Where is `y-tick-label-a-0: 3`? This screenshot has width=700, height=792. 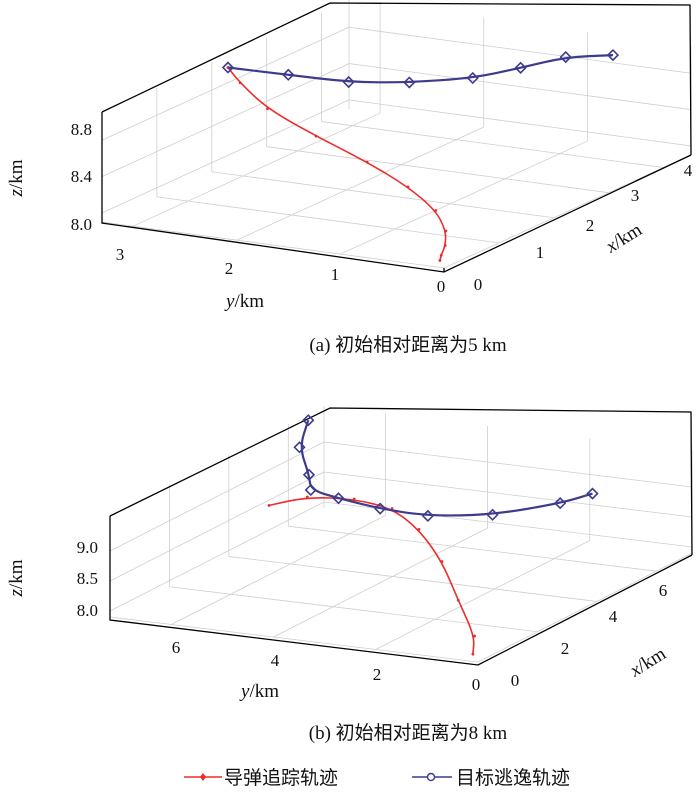 y-tick-label-a-0: 3 is located at coordinates (120, 254).